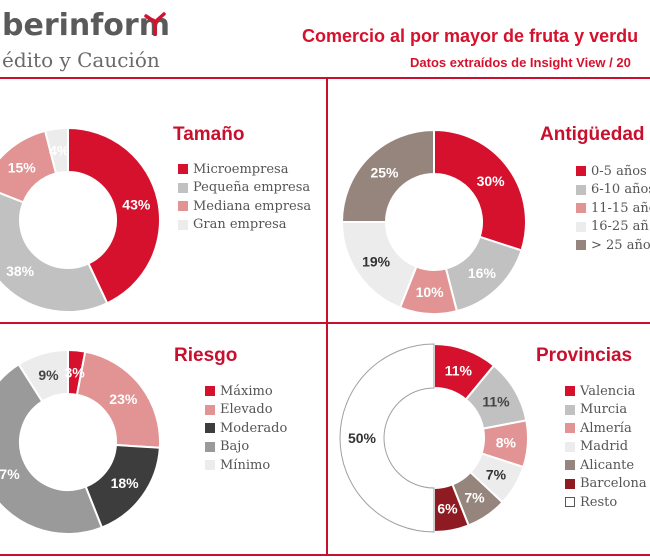 Image resolution: width=650 pixels, height=560 pixels. I want to click on legend-item-maximo: Máximo, so click(246, 391).